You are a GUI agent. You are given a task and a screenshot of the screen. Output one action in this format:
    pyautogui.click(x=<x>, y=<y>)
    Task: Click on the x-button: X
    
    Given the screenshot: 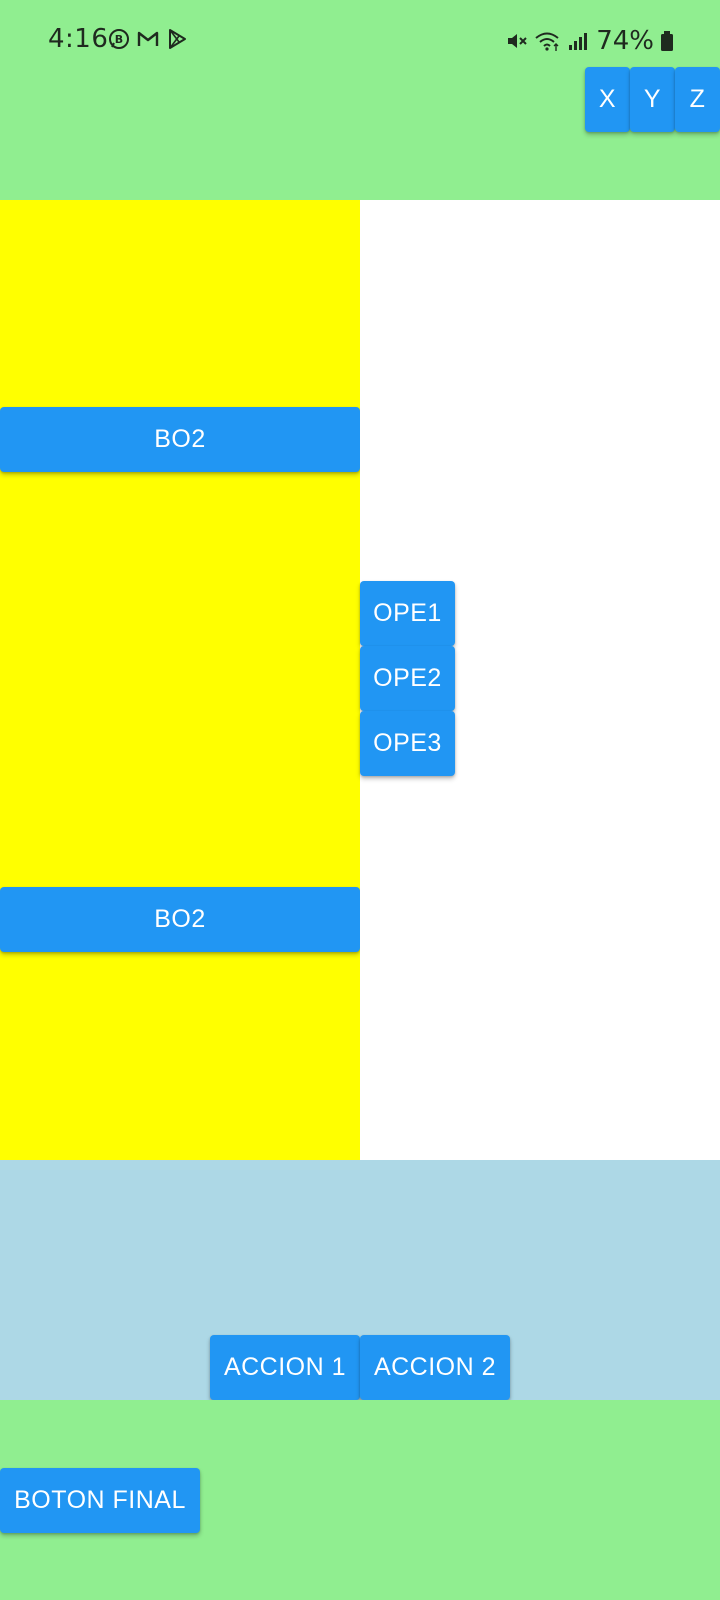 What is the action you would take?
    pyautogui.click(x=607, y=99)
    